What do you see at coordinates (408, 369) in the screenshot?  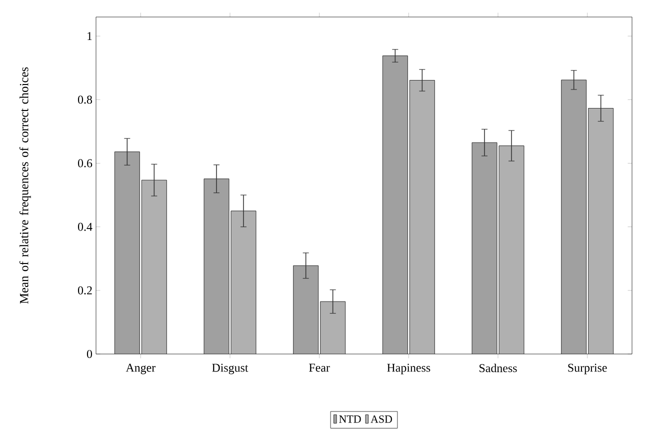 I see `x-tick-label: Hapiness` at bounding box center [408, 369].